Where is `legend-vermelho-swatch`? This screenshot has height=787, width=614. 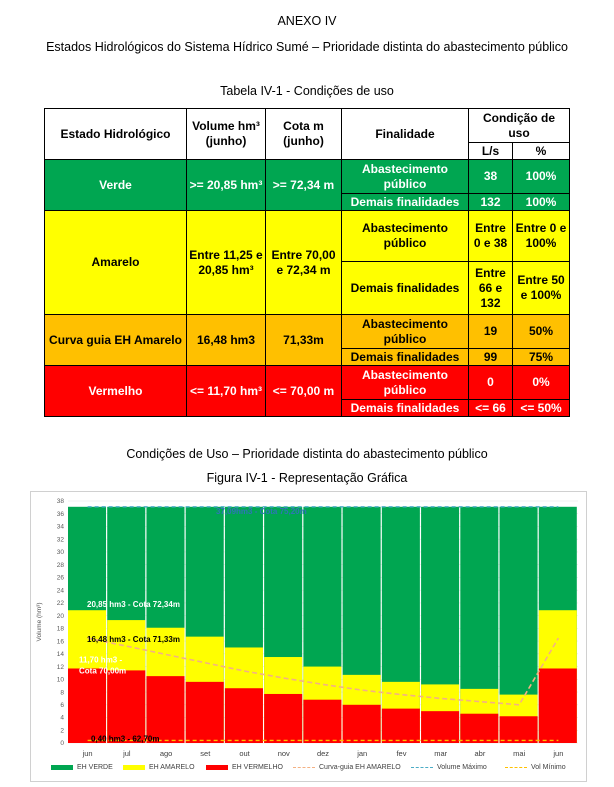
legend-vermelho-swatch is located at coordinates (217, 767).